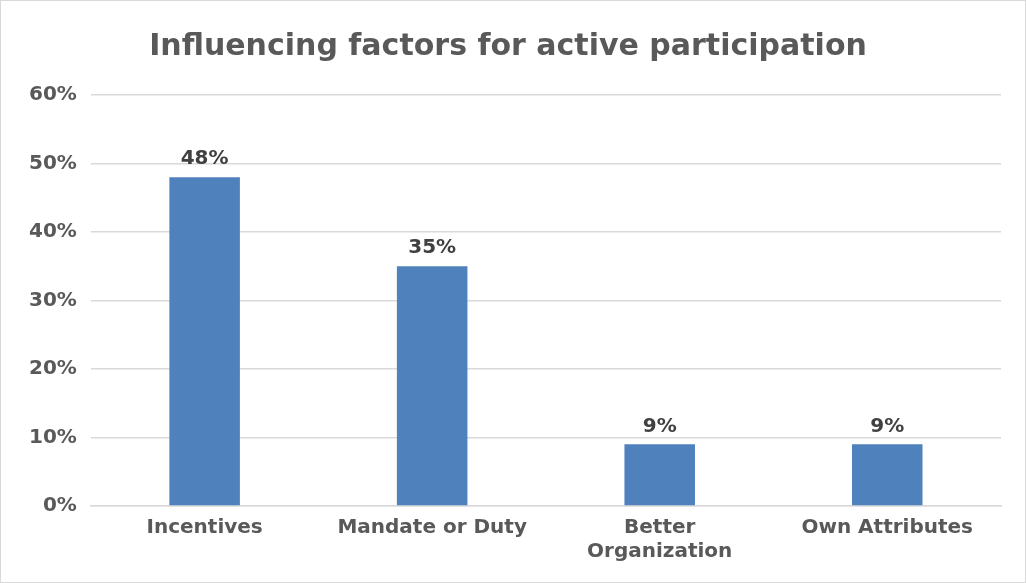  What do you see at coordinates (432, 526) in the screenshot?
I see `x-tick-label: Mandate or Duty` at bounding box center [432, 526].